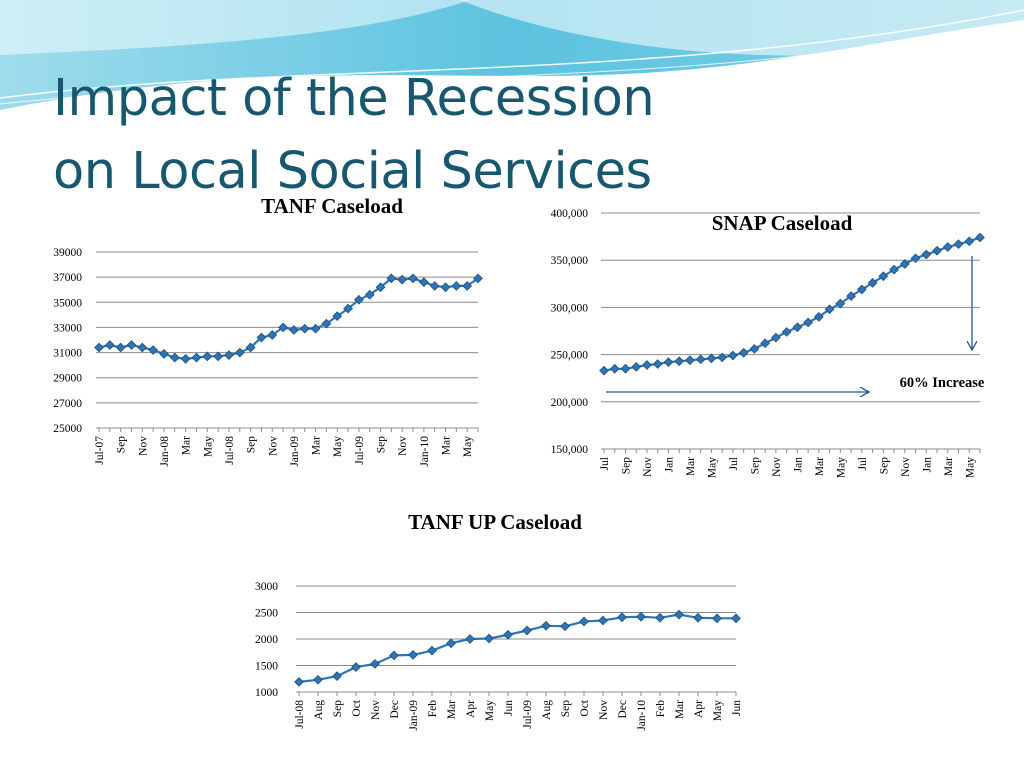 The image size is (1024, 768). Describe the element at coordinates (67, 429) in the screenshot. I see `y-tick-label: 25000` at that location.